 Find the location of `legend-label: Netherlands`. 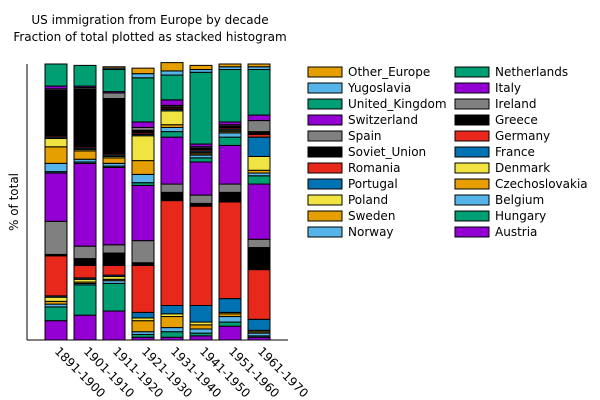

legend-label: Netherlands is located at coordinates (531, 72).